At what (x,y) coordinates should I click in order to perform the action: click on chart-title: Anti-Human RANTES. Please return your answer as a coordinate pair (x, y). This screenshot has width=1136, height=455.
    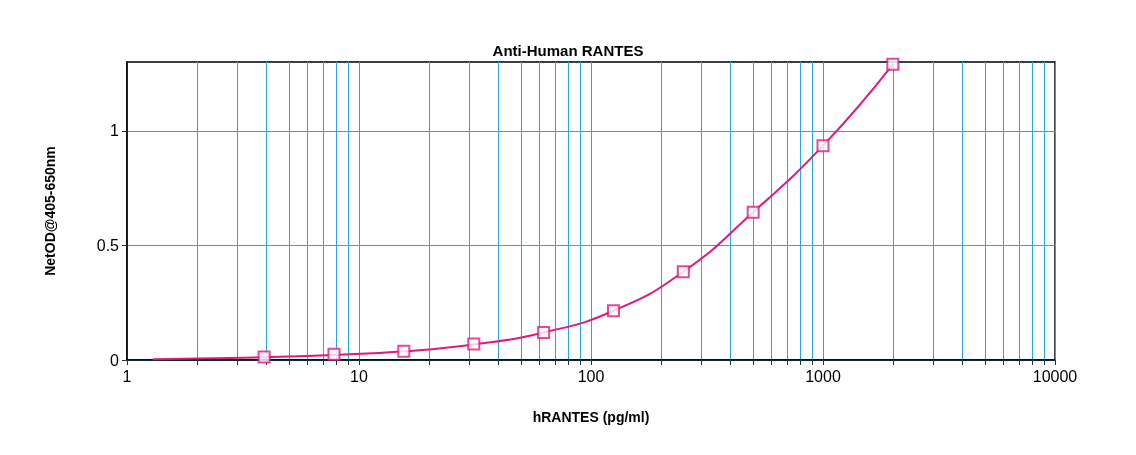
    Looking at the image, I should click on (568, 50).